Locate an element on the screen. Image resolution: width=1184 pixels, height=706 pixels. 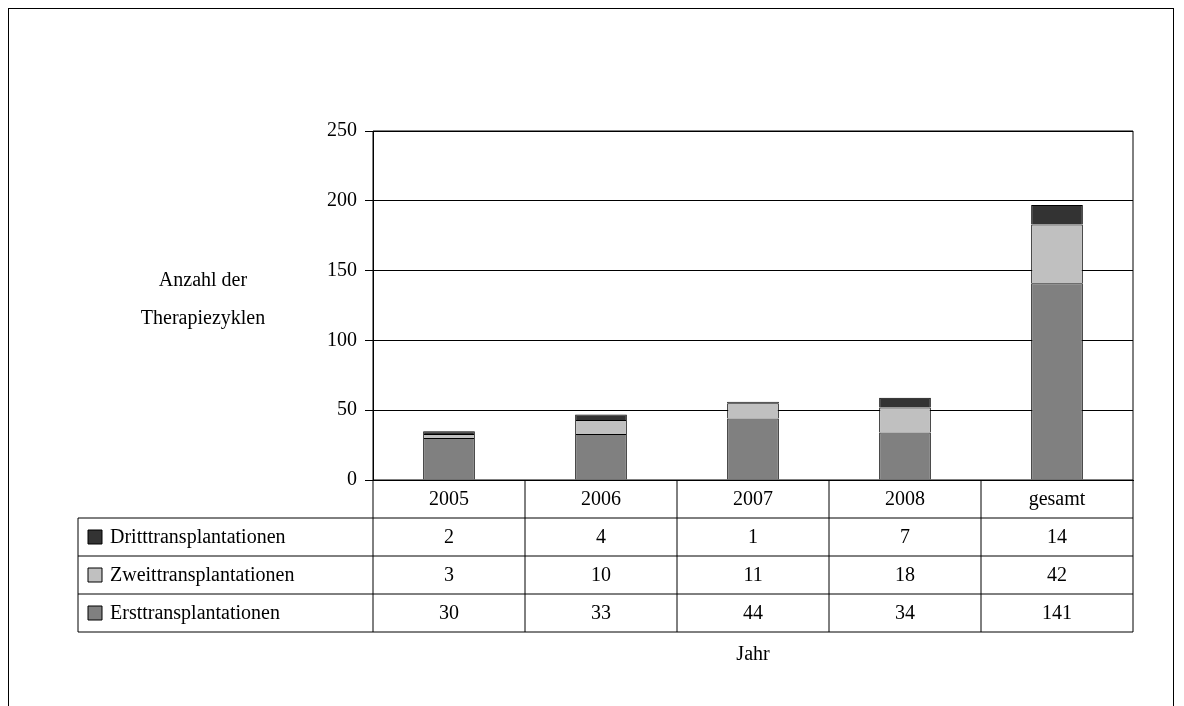
text: Jahr is located at coordinates (753, 653).